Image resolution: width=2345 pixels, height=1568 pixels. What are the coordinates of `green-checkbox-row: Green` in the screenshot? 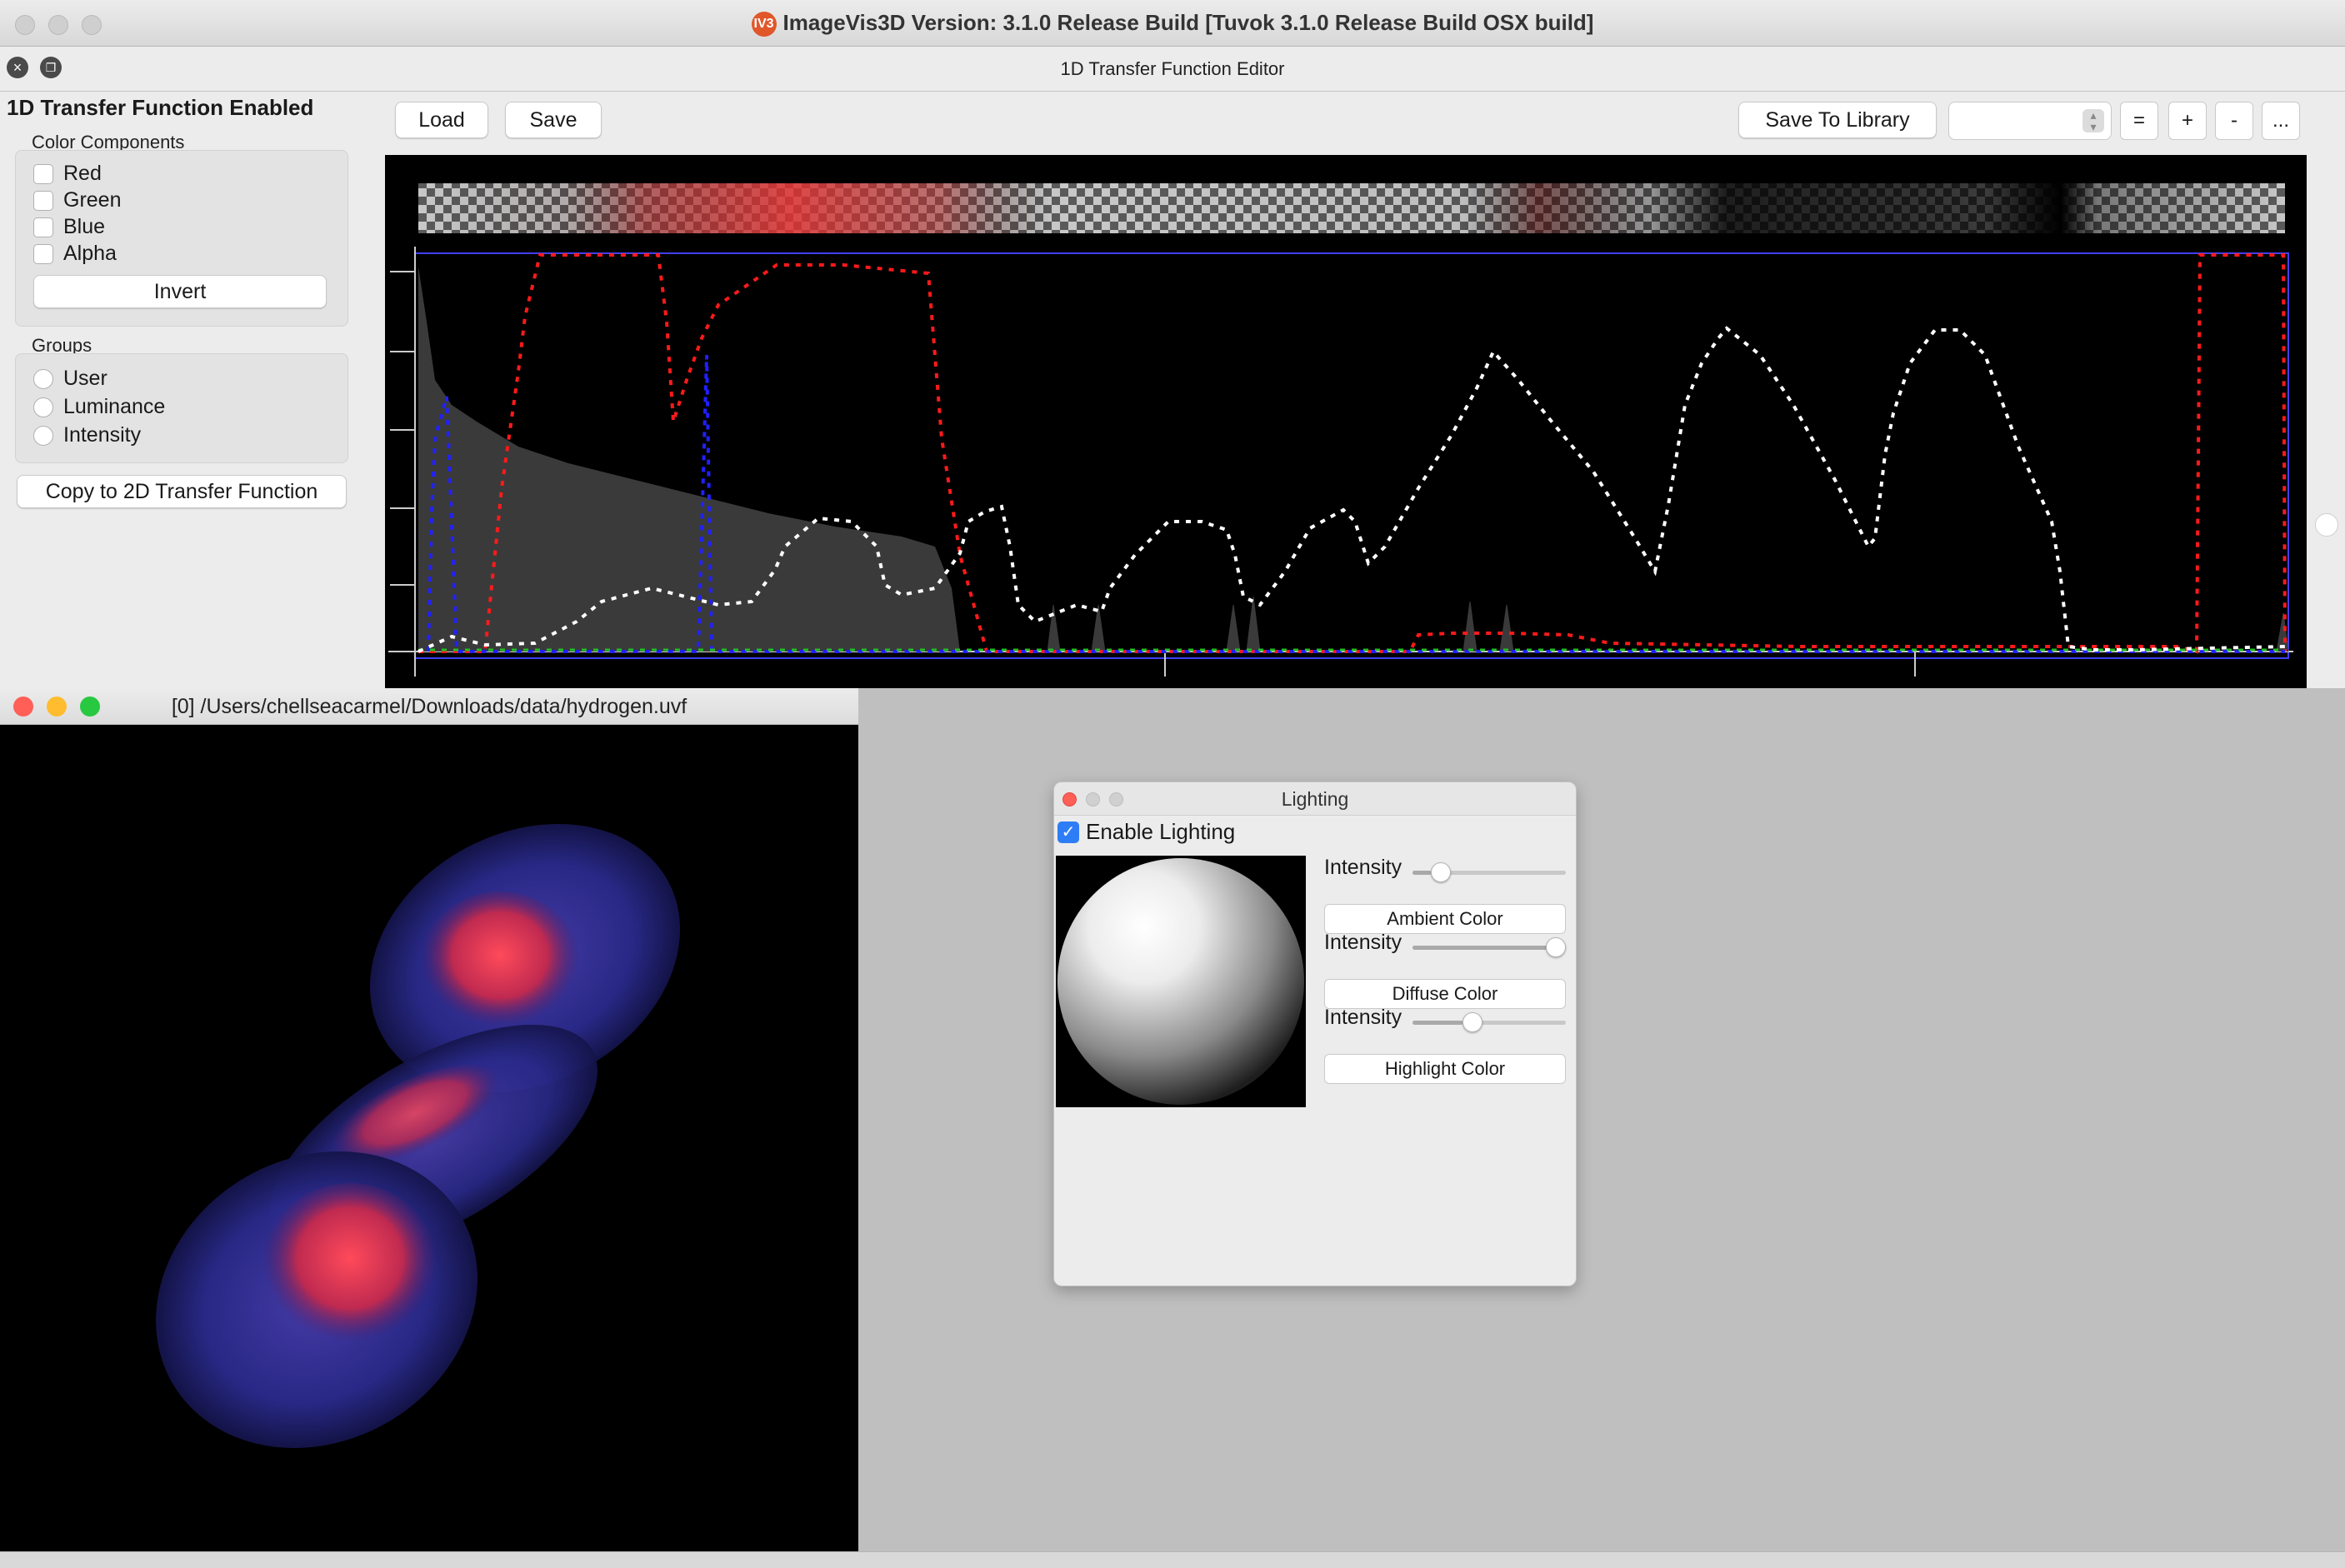 It's located at (77, 200).